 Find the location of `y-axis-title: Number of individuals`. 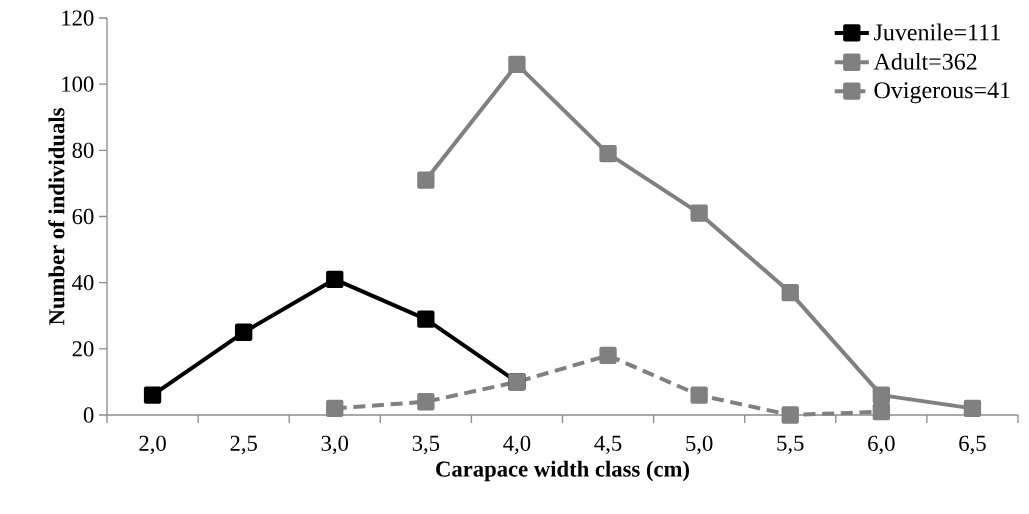

y-axis-title: Number of individuals is located at coordinates (56, 216).